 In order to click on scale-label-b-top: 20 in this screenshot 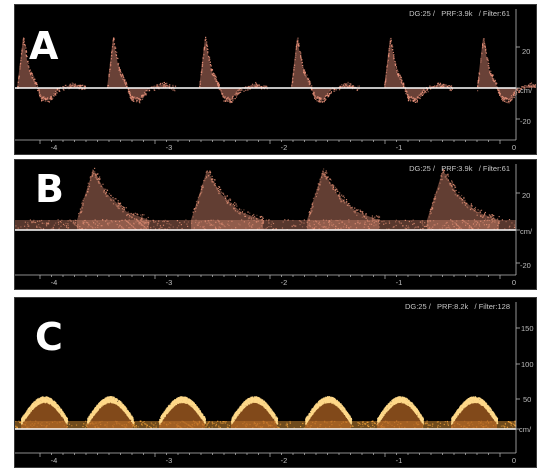, I will do `click(526, 195)`.